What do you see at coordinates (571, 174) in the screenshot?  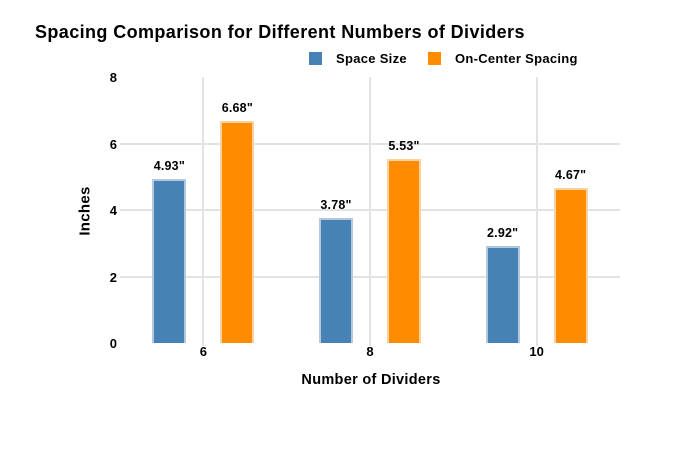 I see `bar-label-on-center-spacing-10: 4.67"` at bounding box center [571, 174].